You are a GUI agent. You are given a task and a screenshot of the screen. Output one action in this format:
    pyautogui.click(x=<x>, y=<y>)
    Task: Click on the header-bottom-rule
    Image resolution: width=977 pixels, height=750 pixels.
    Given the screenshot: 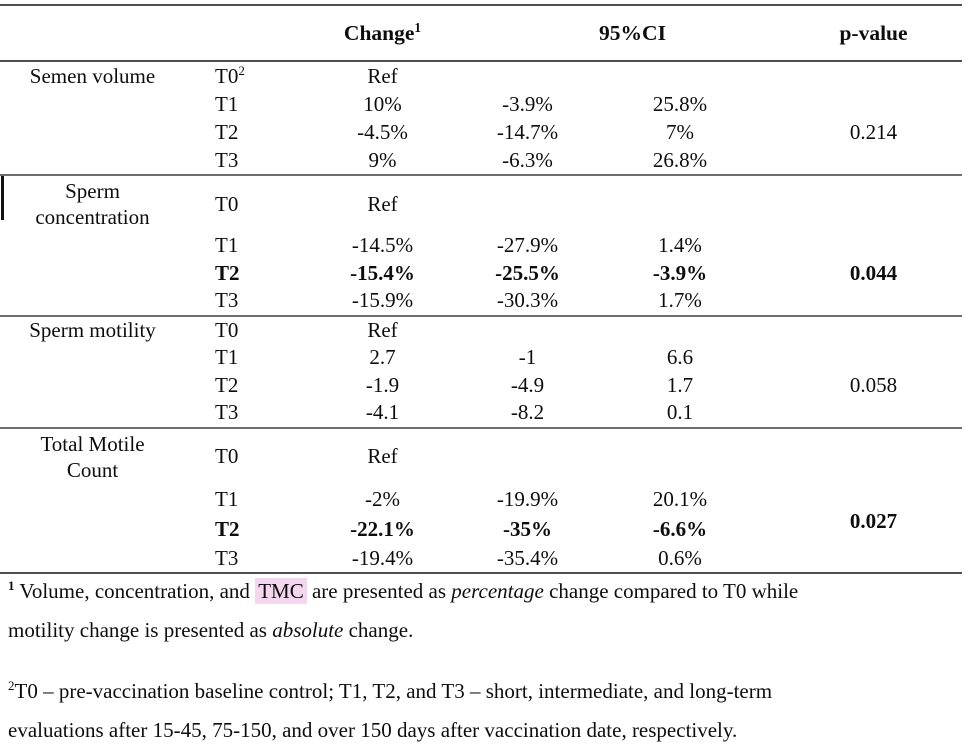 What is the action you would take?
    pyautogui.click(x=481, y=61)
    